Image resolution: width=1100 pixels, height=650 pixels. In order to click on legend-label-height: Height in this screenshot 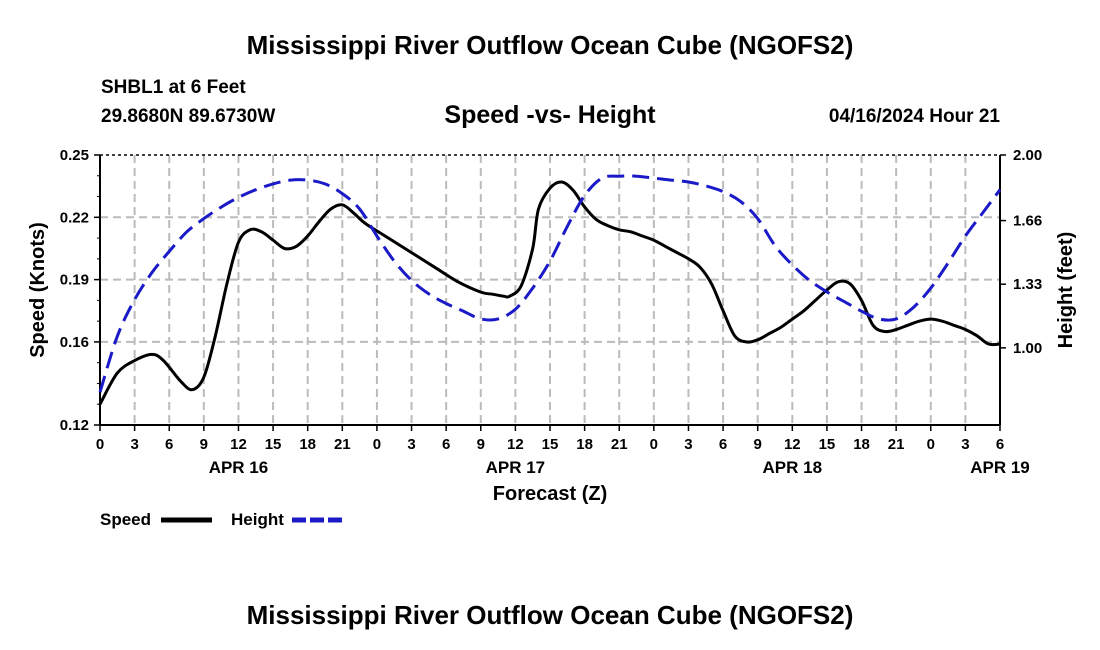, I will do `click(257, 519)`.